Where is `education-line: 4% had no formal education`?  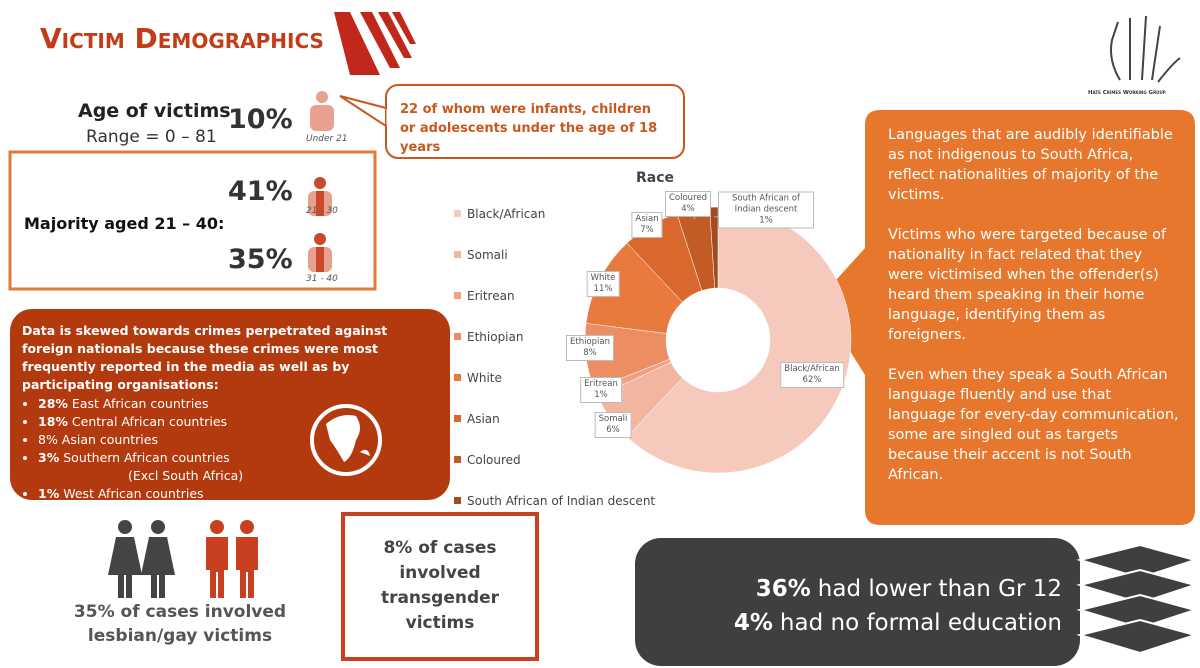
education-line: 4% had no formal education is located at coordinates (856, 623).